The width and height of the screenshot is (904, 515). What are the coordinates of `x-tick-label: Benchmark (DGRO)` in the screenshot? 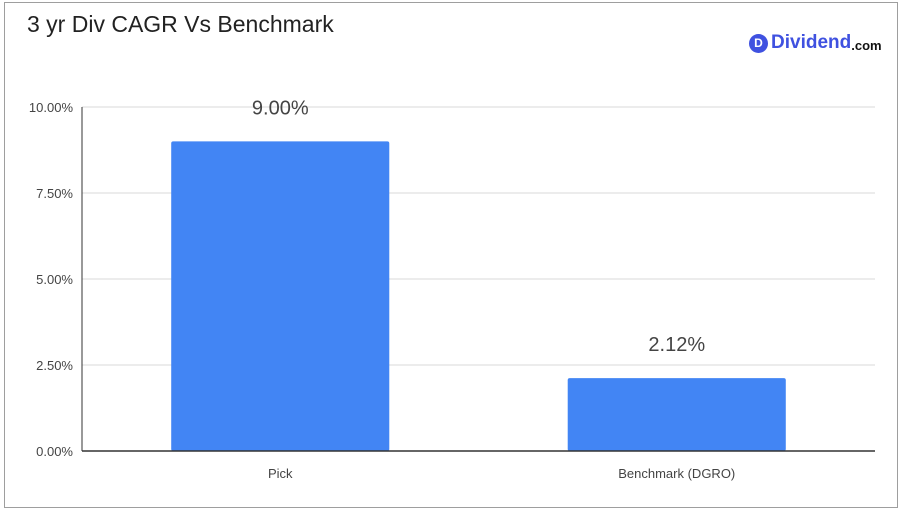 It's located at (676, 473).